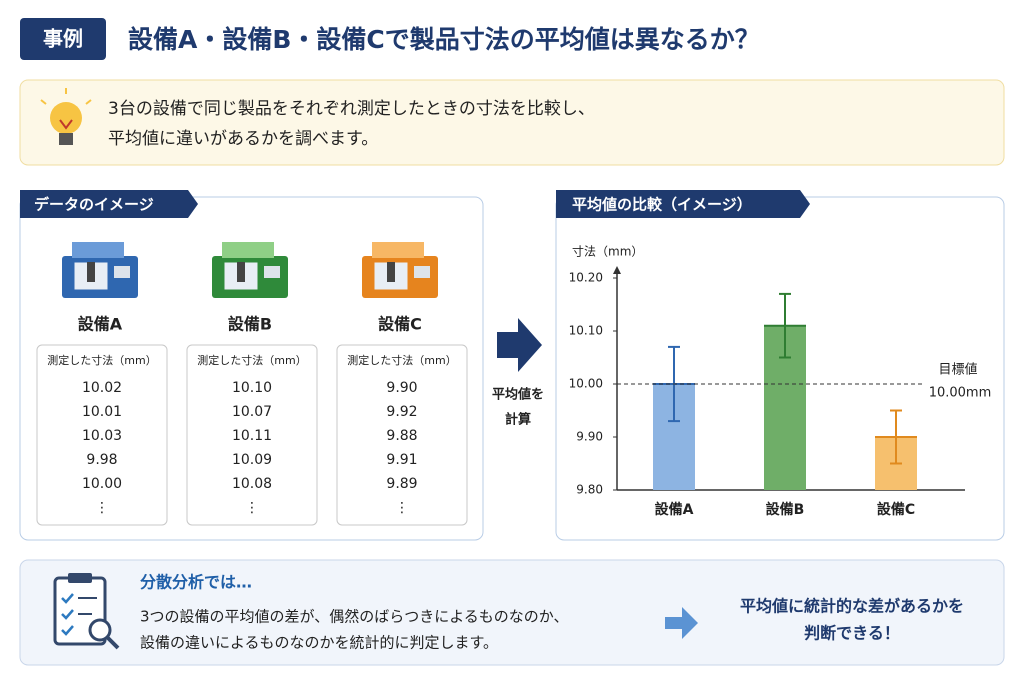 The width and height of the screenshot is (1024, 683). I want to click on y-tick-label: 10.10, so click(586, 331).